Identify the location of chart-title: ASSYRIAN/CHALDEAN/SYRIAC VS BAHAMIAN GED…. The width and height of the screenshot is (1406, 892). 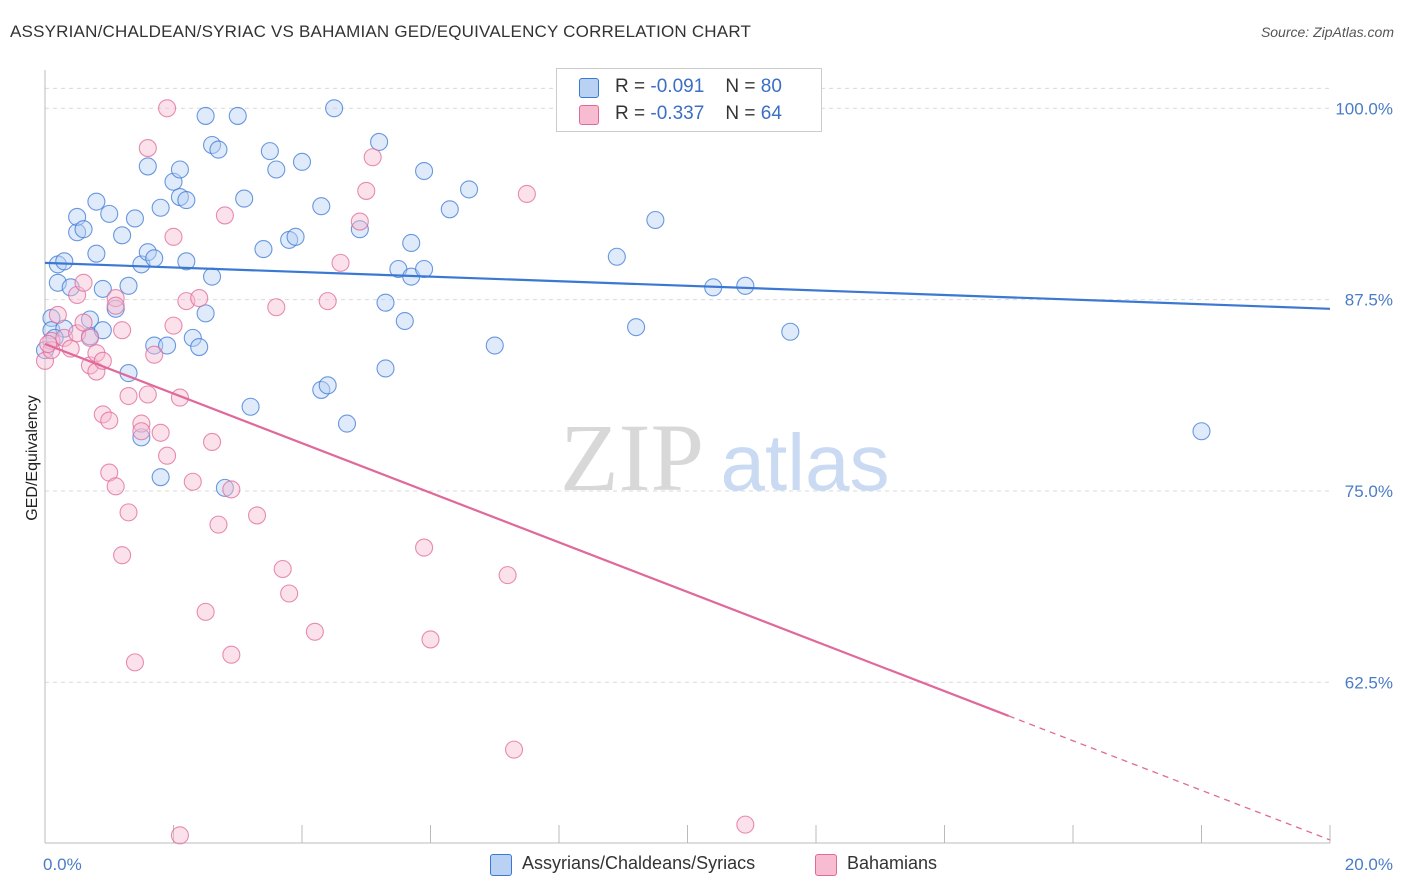
(381, 31).